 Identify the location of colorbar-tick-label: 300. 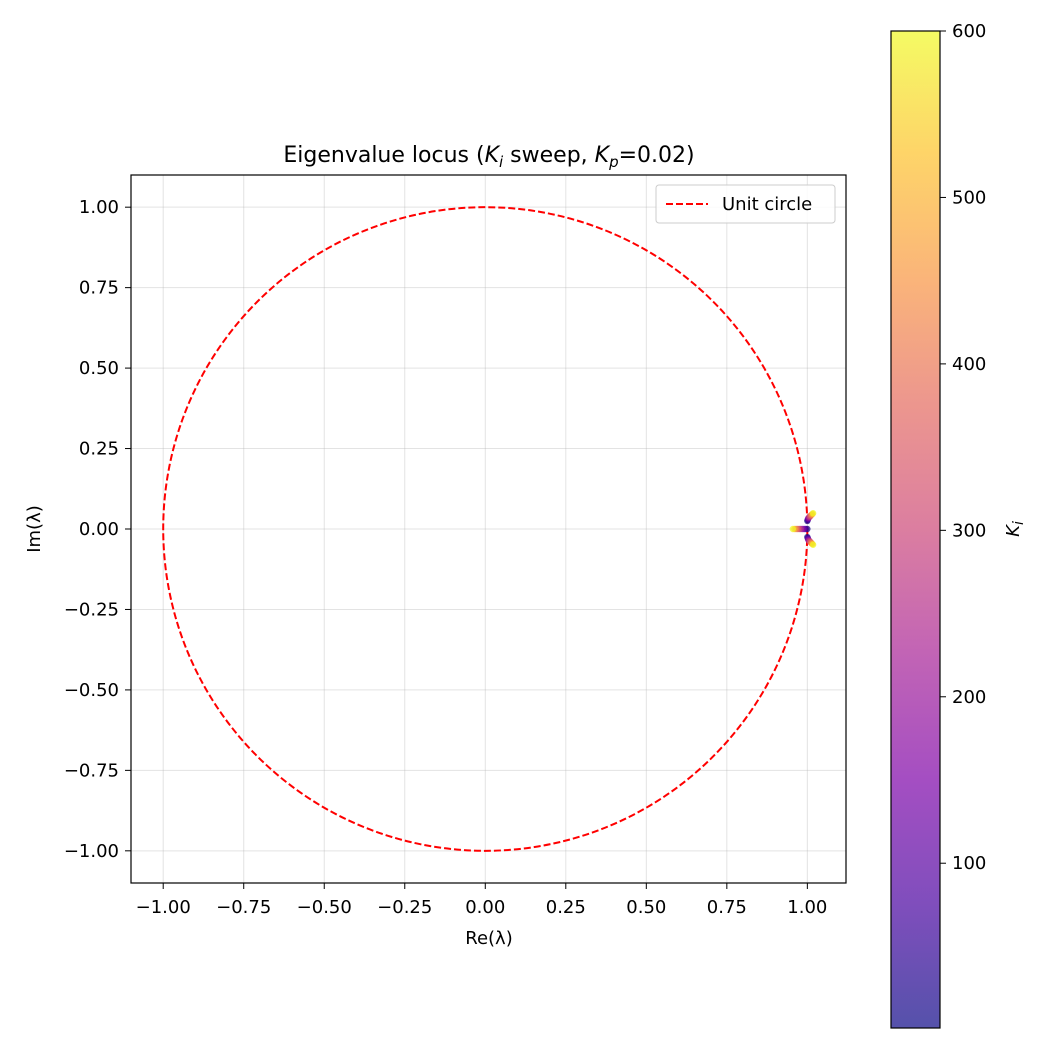
(969, 530).